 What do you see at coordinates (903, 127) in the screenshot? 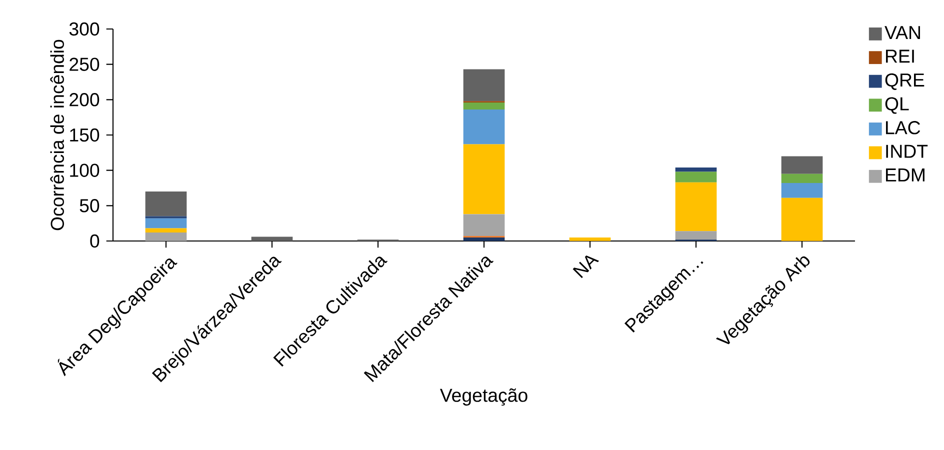
I see `legend-label: LAC` at bounding box center [903, 127].